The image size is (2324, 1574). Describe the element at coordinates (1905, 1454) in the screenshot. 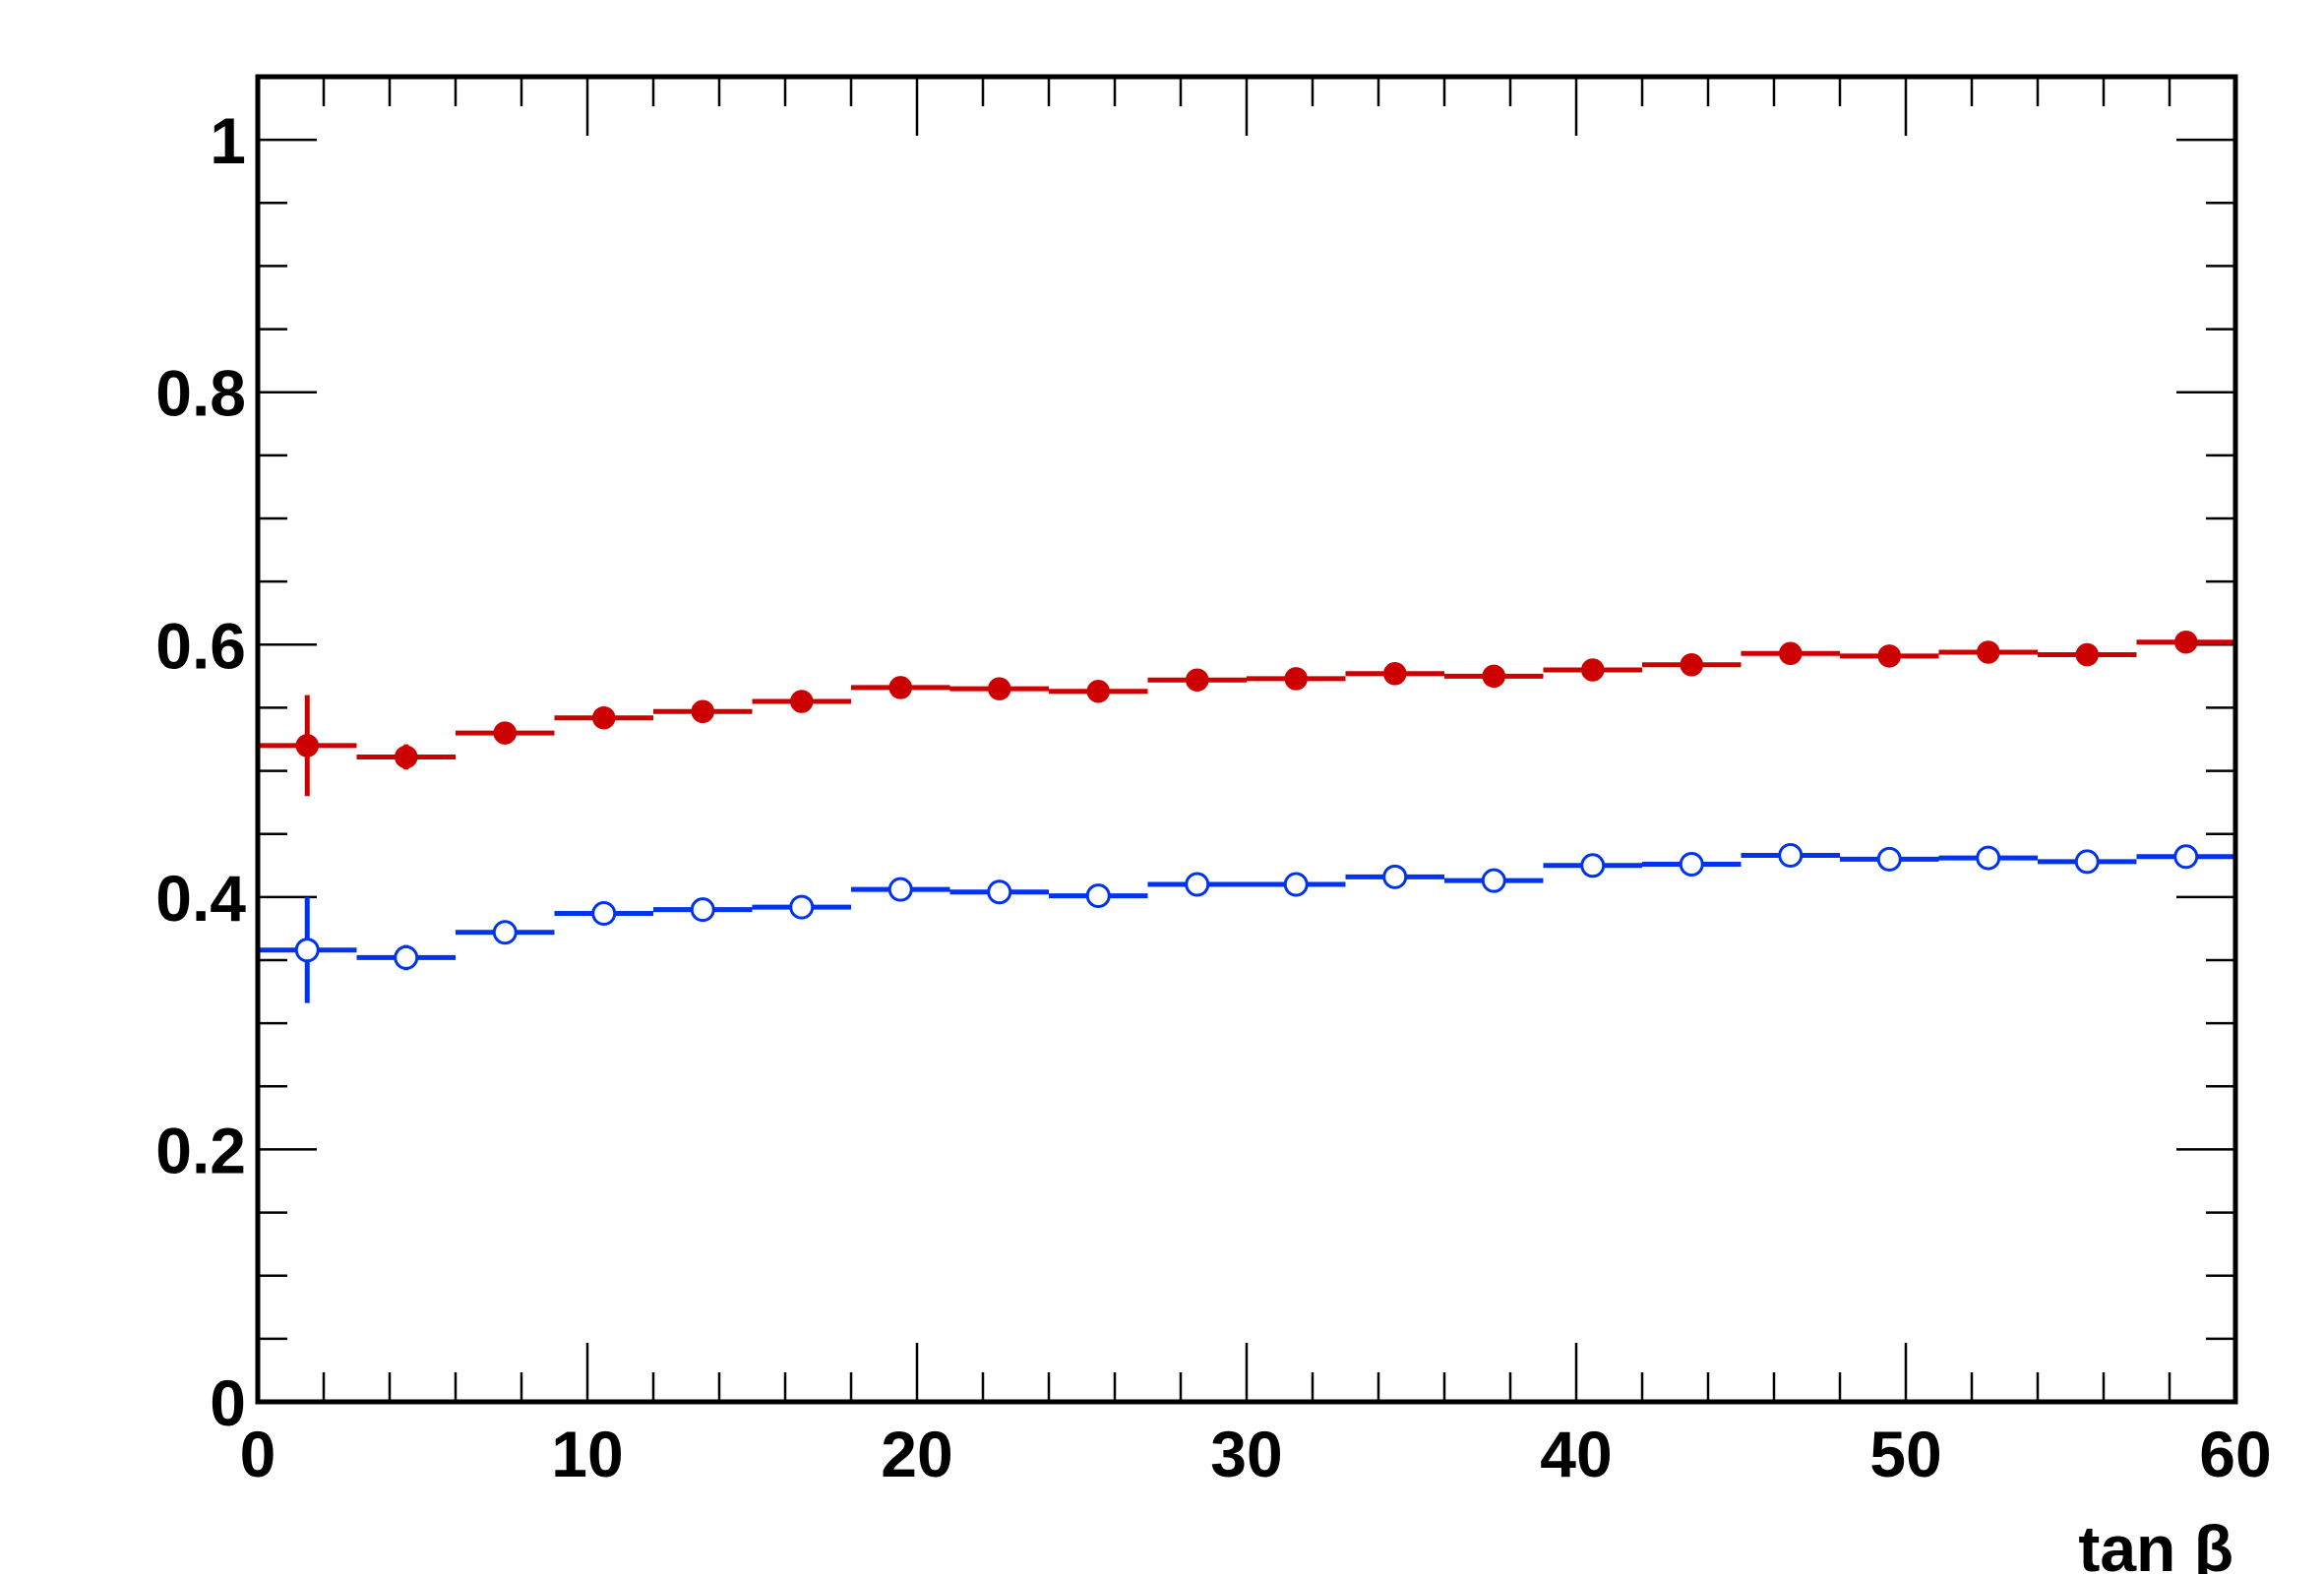

I see `x-tick-label: 50` at that location.